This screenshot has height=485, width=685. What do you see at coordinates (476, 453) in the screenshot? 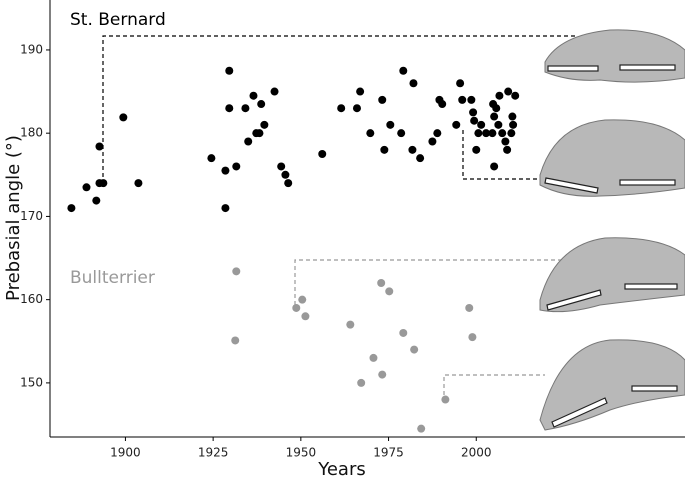
I see `x-tick-label: 2000` at bounding box center [476, 453].